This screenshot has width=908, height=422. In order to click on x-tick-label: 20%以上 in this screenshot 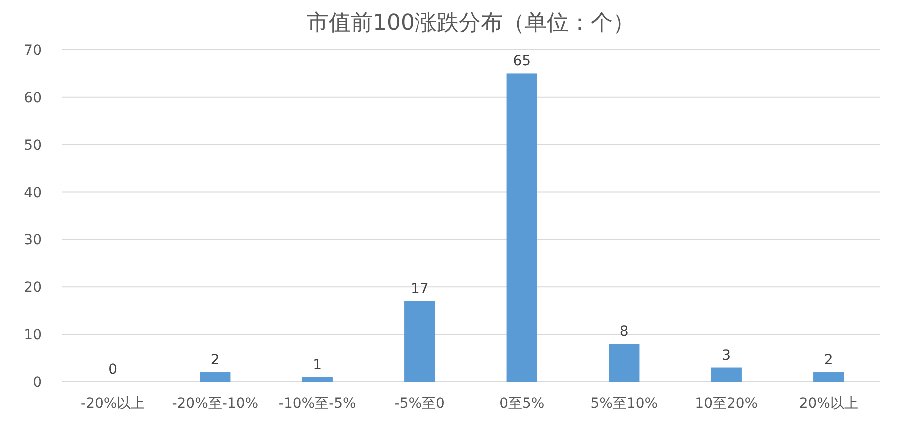, I will do `click(828, 404)`.